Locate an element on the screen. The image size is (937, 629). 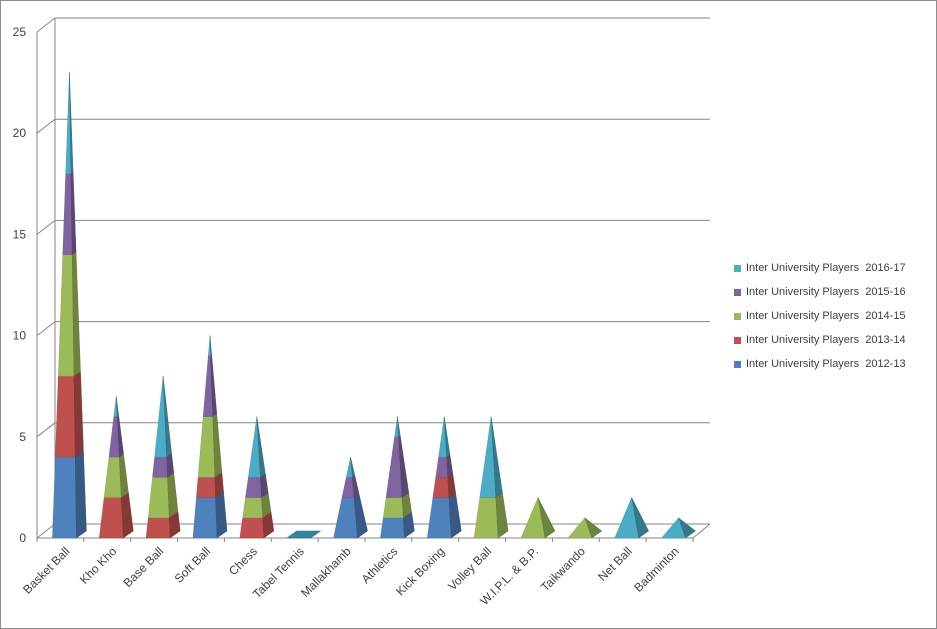
pyramid-kick-boxing is located at coordinates (444, 477).